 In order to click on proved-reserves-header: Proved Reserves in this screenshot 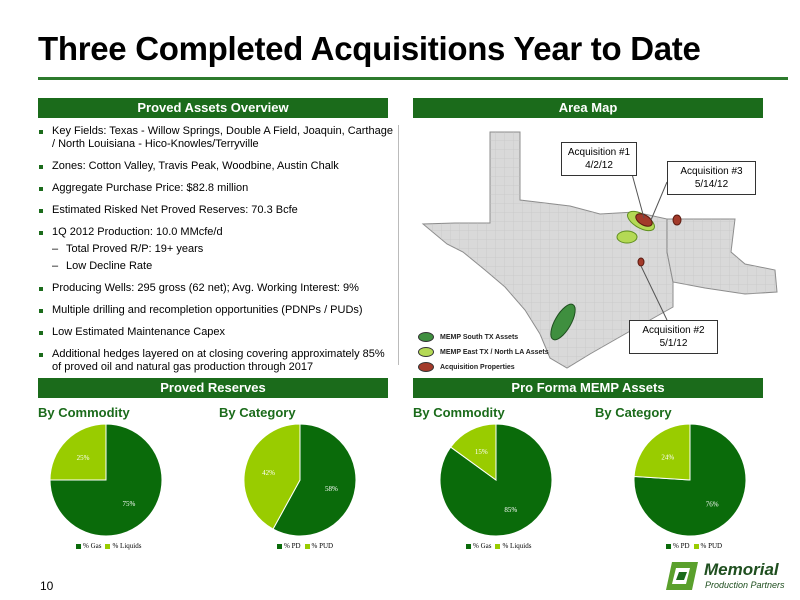, I will do `click(213, 388)`.